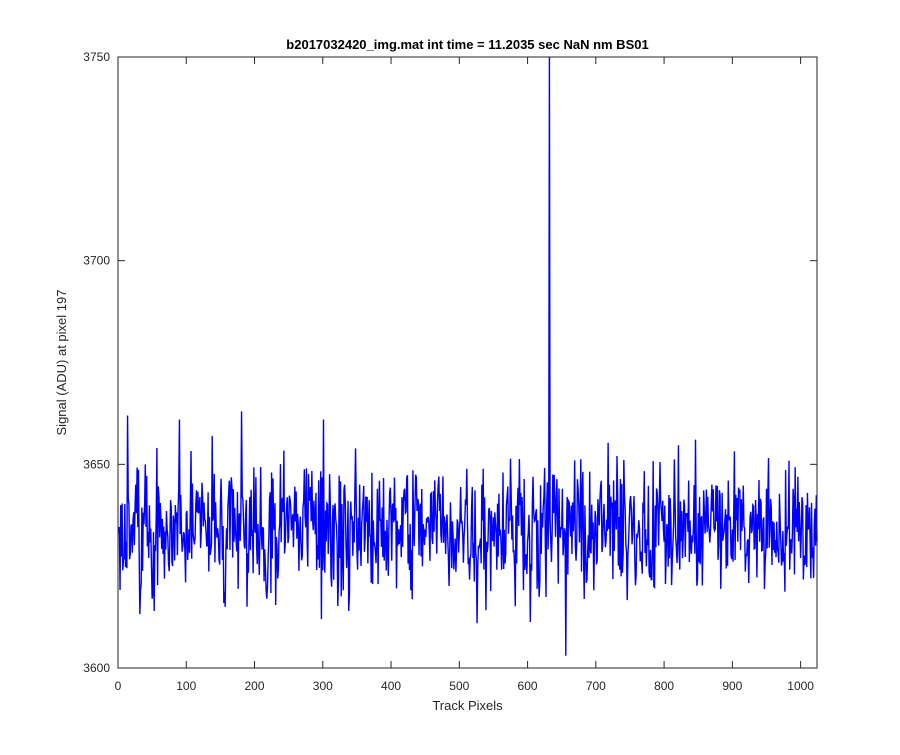 Image resolution: width=900 pixels, height=755 pixels. What do you see at coordinates (186, 686) in the screenshot?
I see `x-tick-label: 100` at bounding box center [186, 686].